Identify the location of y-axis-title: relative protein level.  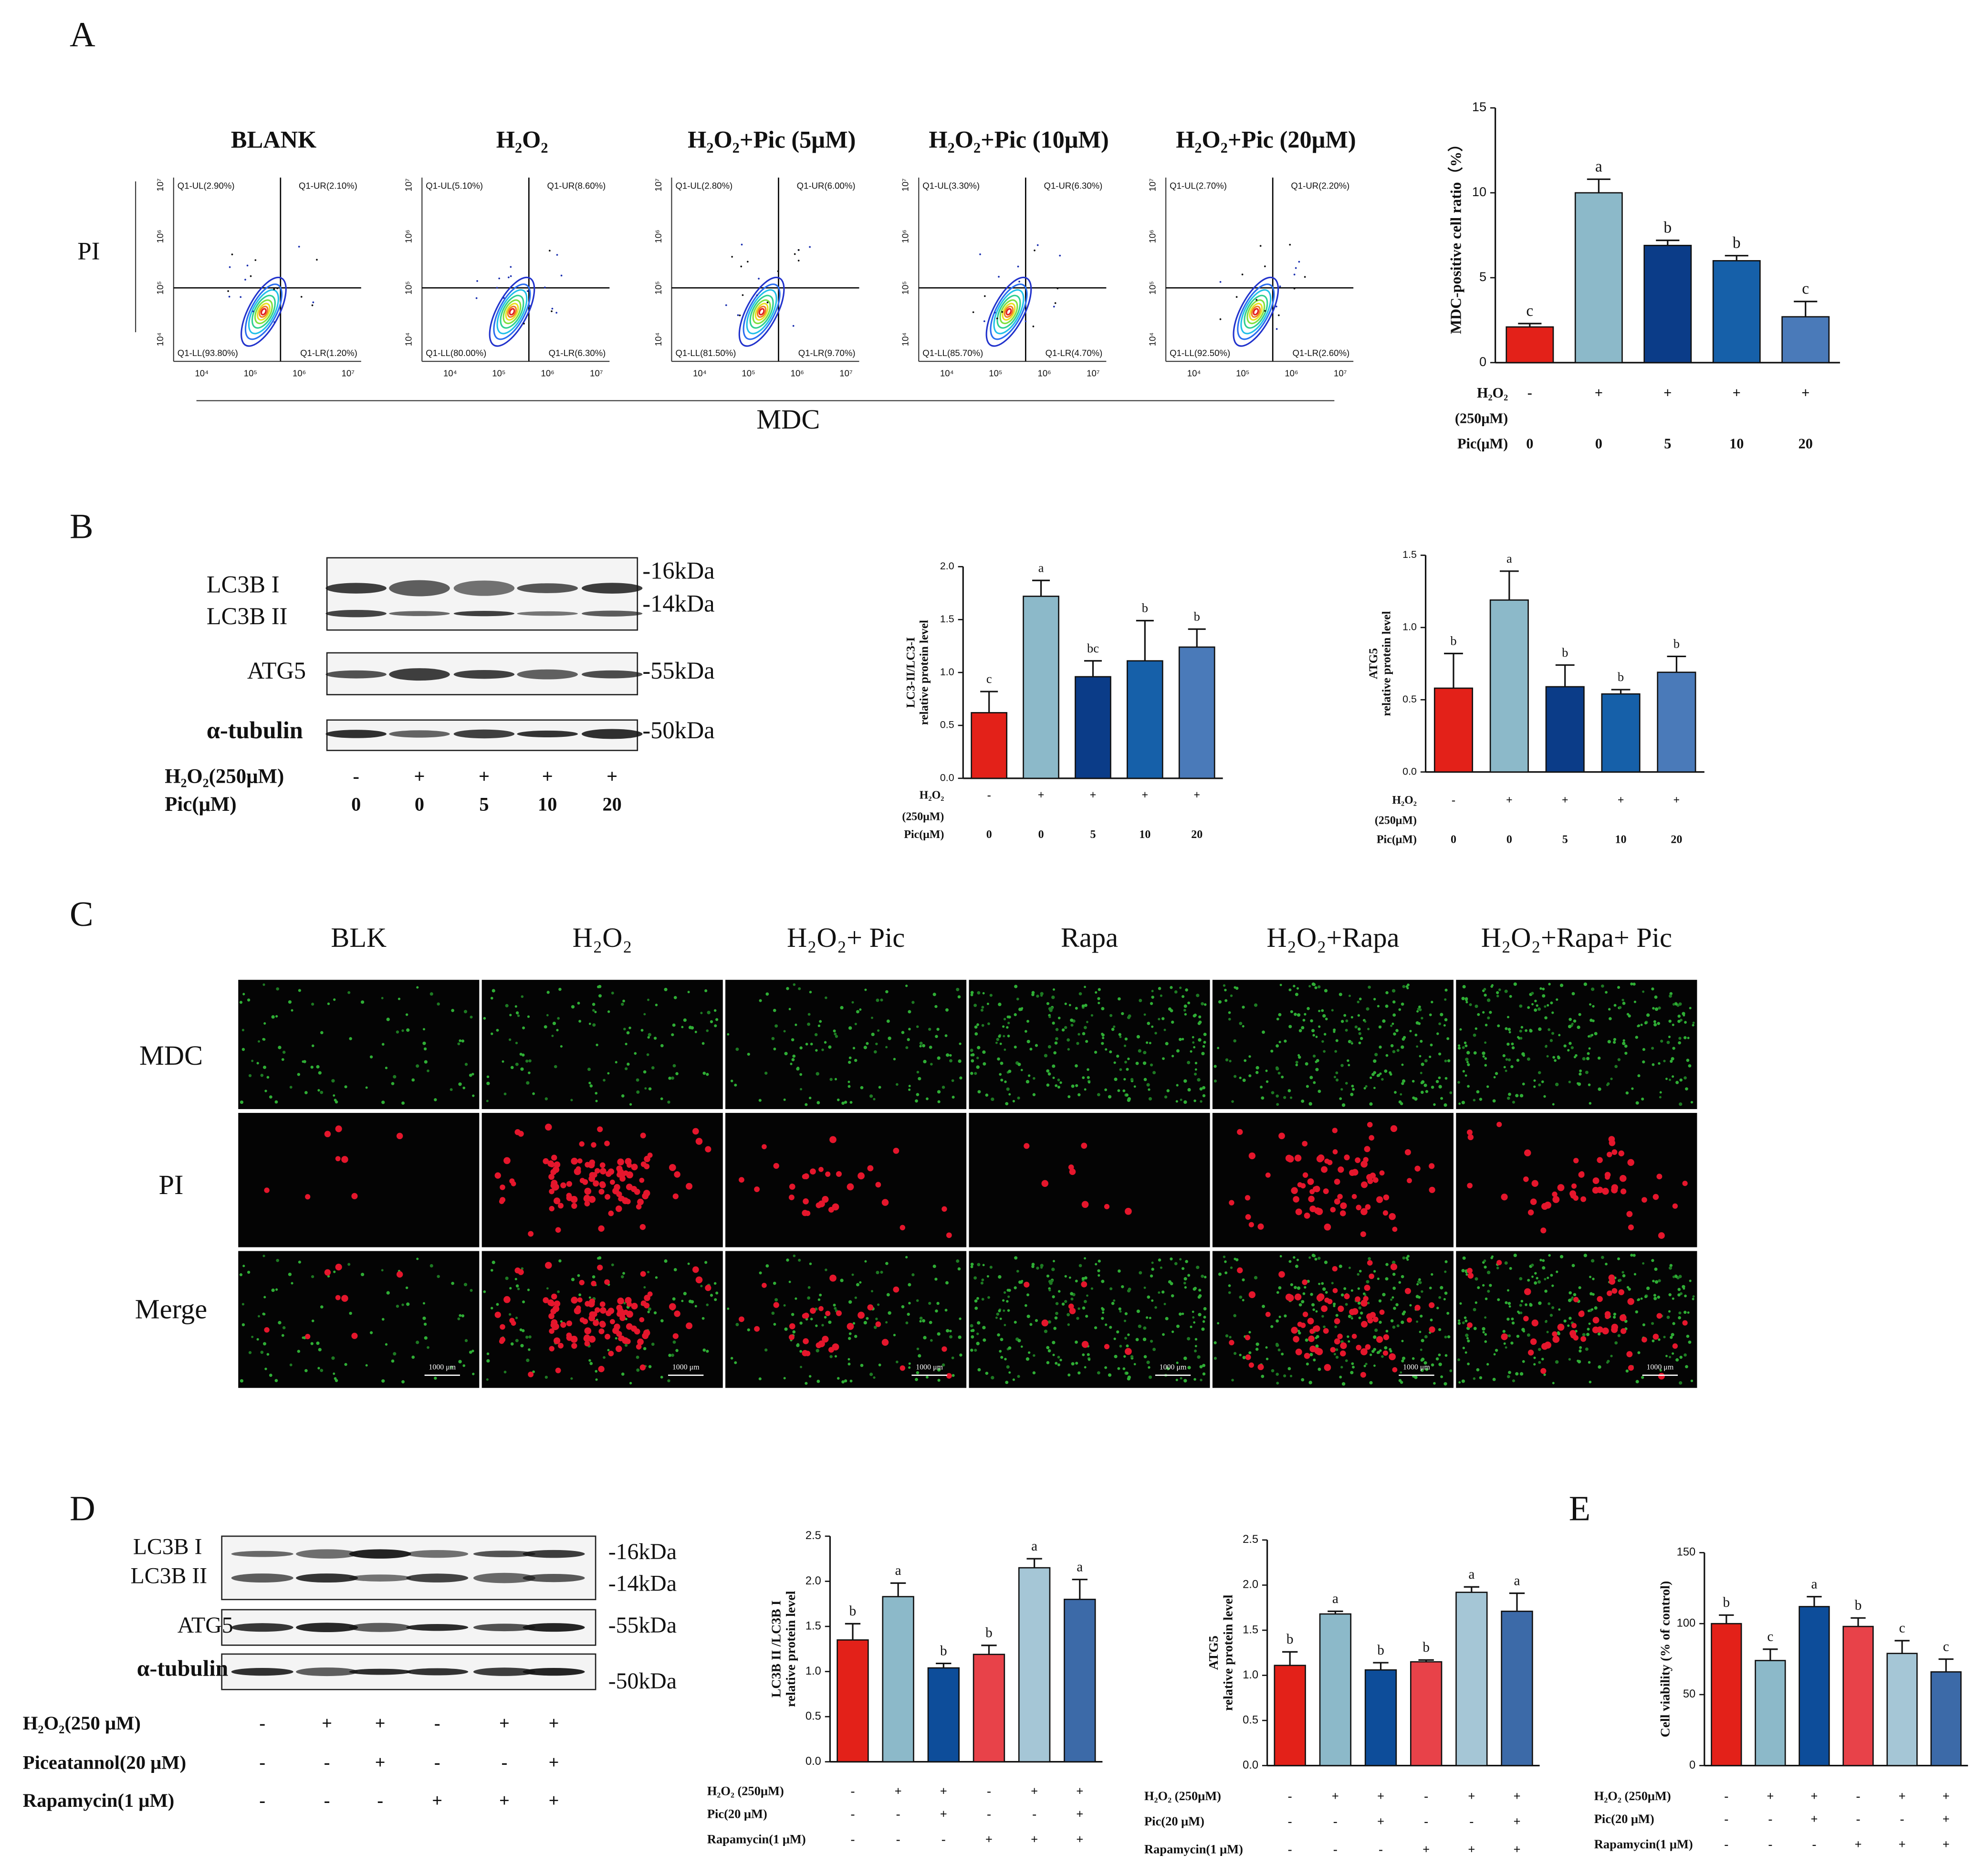
(1386, 663).